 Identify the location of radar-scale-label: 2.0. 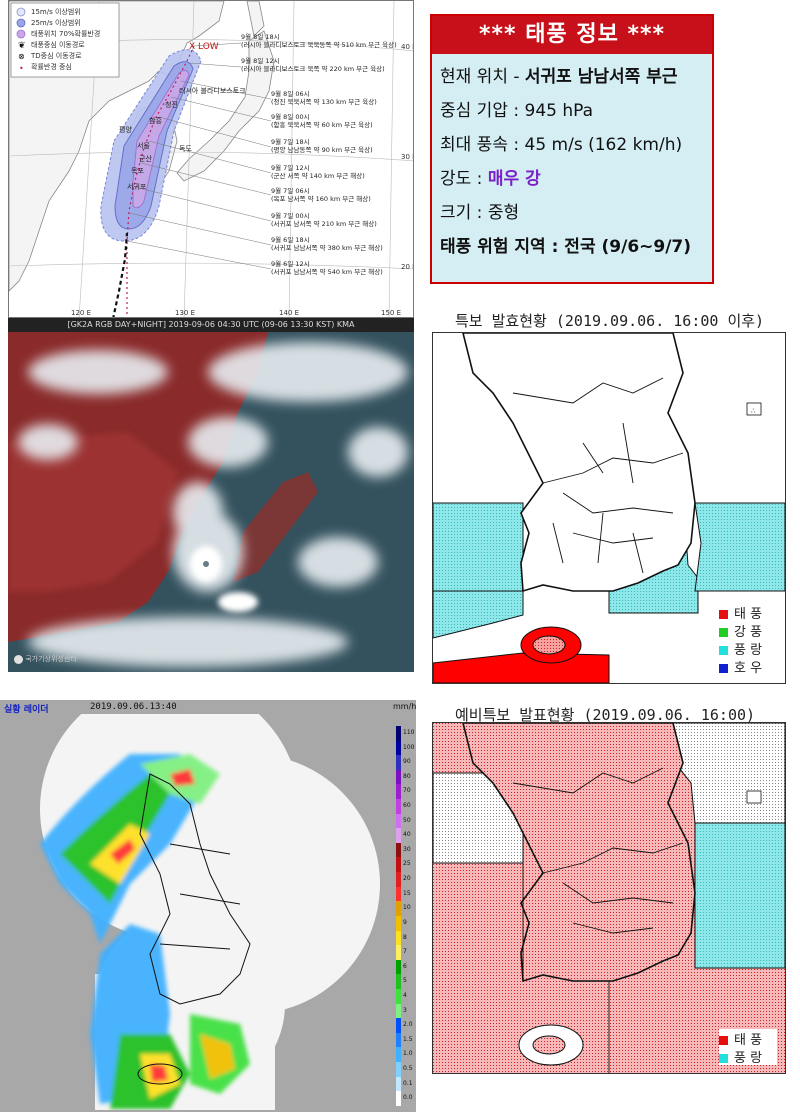
(408, 1025).